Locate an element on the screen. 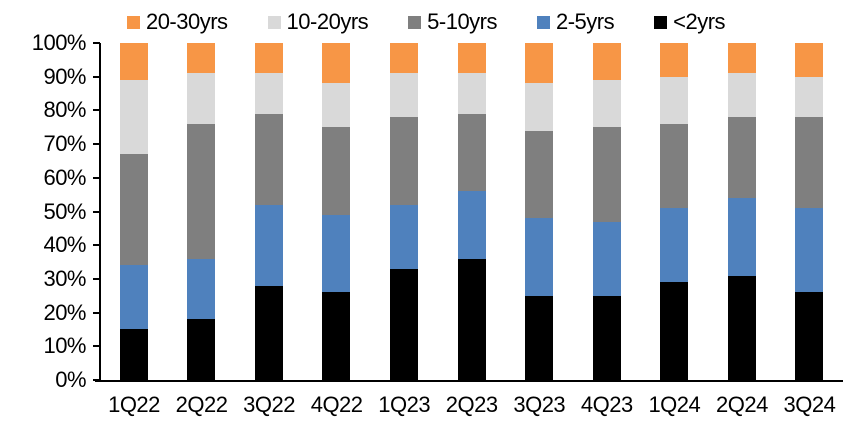 Image resolution: width=852 pixels, height=431 pixels. bar-2Q24 is located at coordinates (741, 211).